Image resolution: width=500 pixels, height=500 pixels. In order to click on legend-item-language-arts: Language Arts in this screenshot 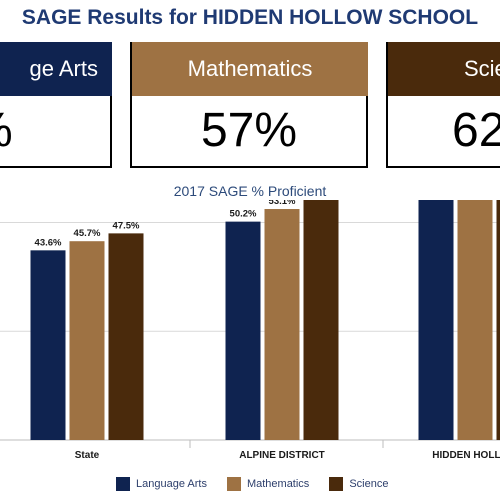, I will do `click(161, 484)`.